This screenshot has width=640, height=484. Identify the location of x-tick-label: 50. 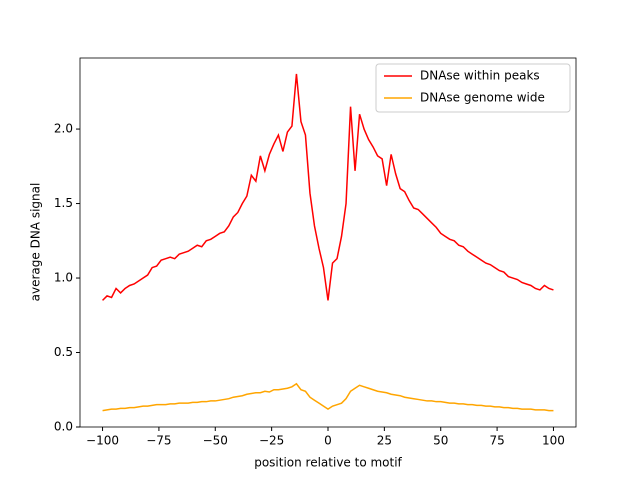
(440, 441).